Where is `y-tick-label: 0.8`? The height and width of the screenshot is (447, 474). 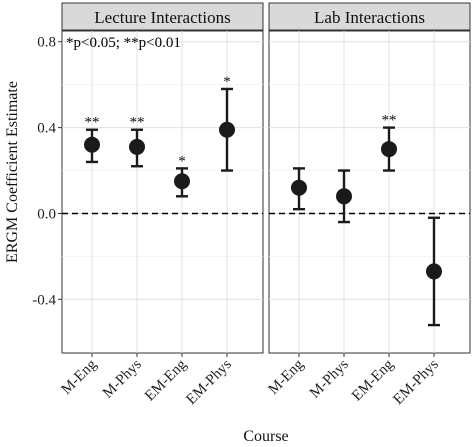
y-tick-label: 0.8 is located at coordinates (46, 43).